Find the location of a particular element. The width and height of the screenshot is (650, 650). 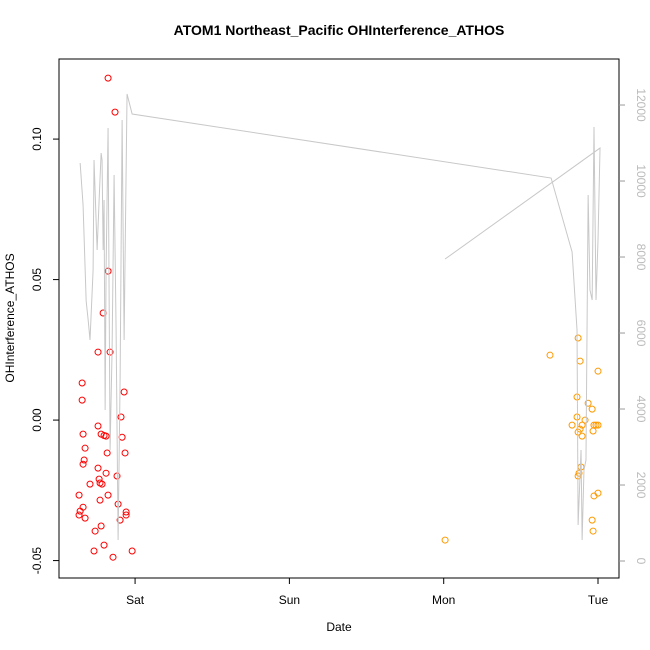

y2-tick-label: 8000 is located at coordinates (641, 257).